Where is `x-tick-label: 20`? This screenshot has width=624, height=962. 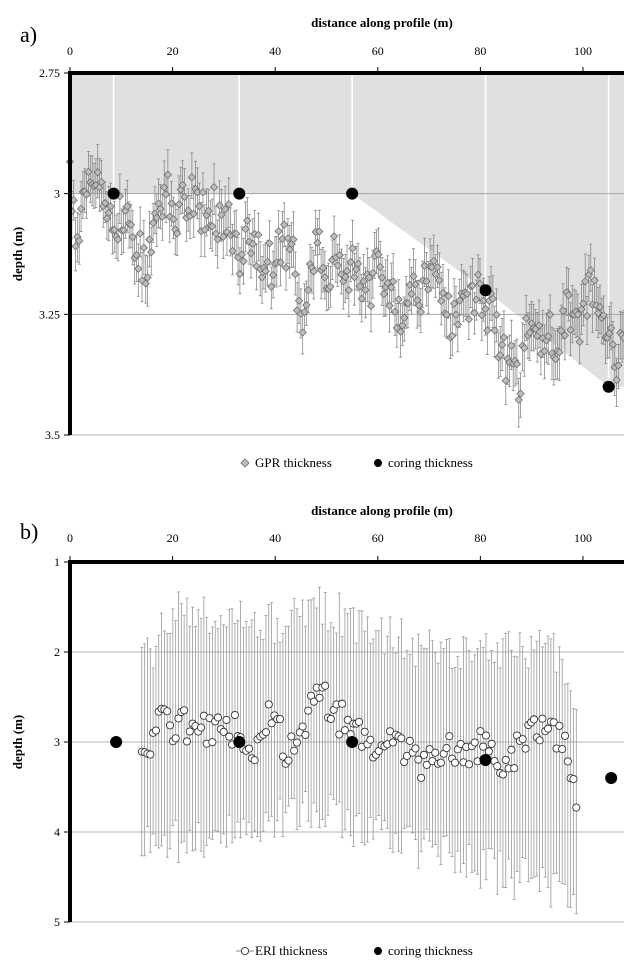 x-tick-label: 20 is located at coordinates (173, 538).